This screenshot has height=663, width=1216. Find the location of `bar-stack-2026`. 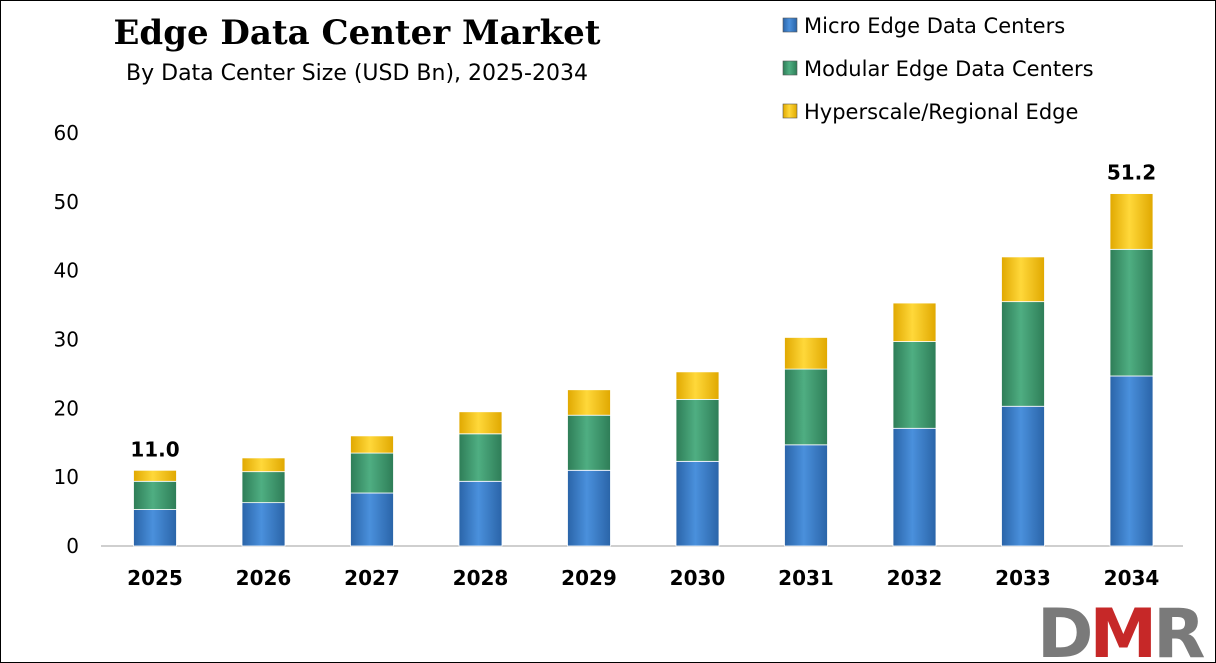

bar-stack-2026 is located at coordinates (263, 502).